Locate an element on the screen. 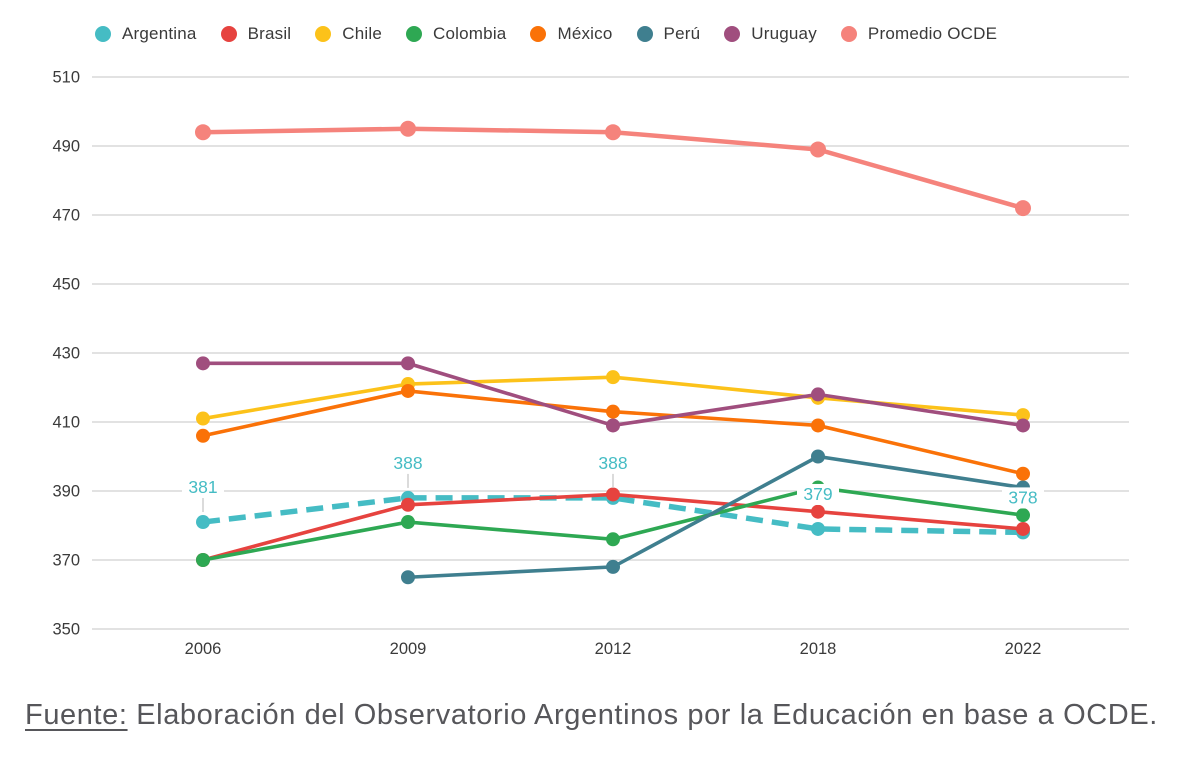  y-axis-label: 370 is located at coordinates (66, 561).